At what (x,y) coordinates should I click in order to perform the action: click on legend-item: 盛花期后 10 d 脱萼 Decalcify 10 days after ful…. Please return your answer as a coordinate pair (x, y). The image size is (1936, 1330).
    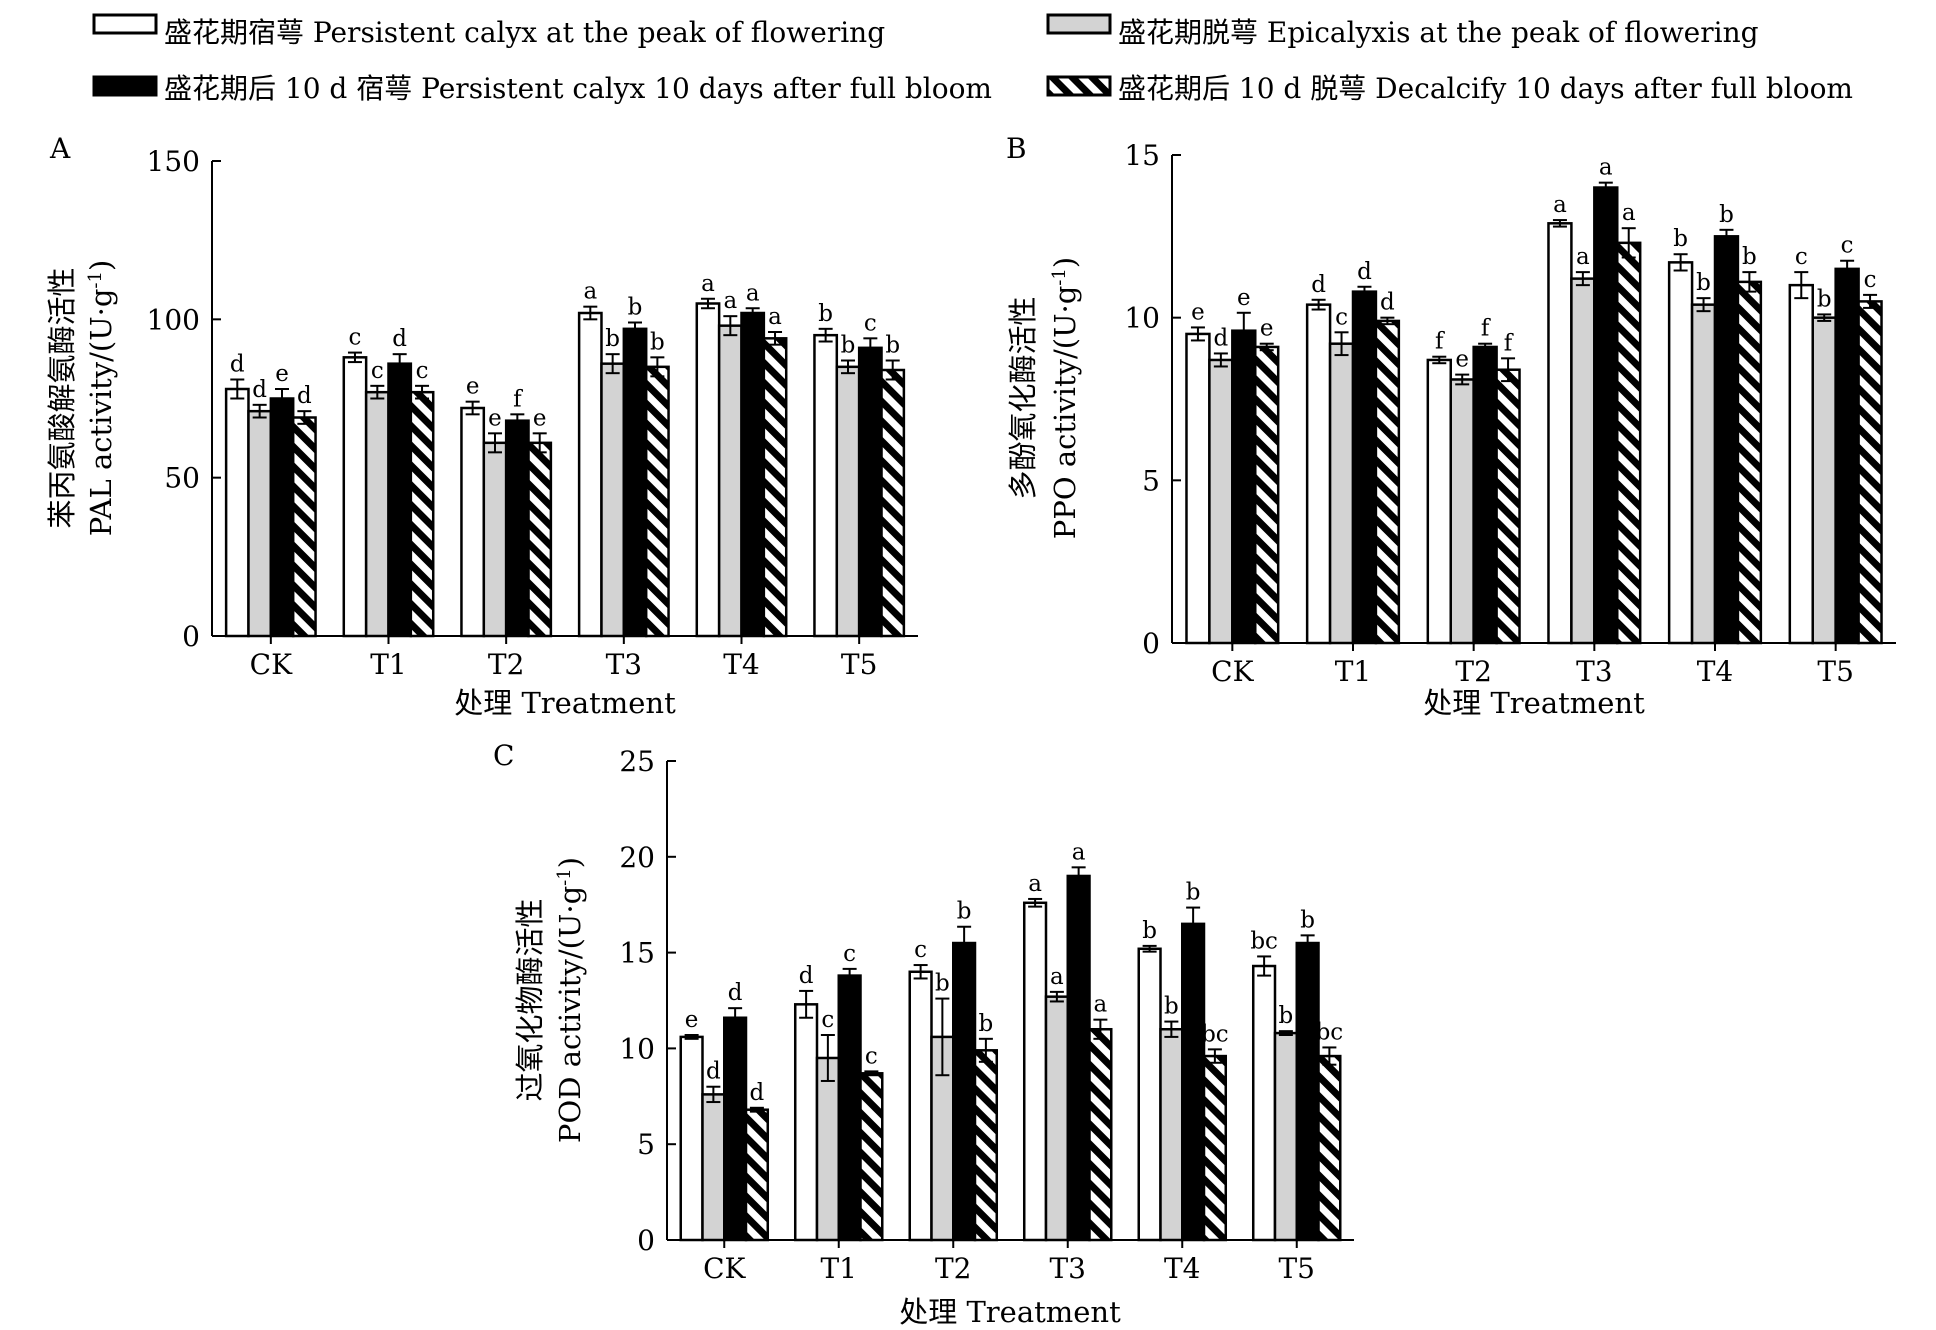
    Looking at the image, I should click on (1449, 88).